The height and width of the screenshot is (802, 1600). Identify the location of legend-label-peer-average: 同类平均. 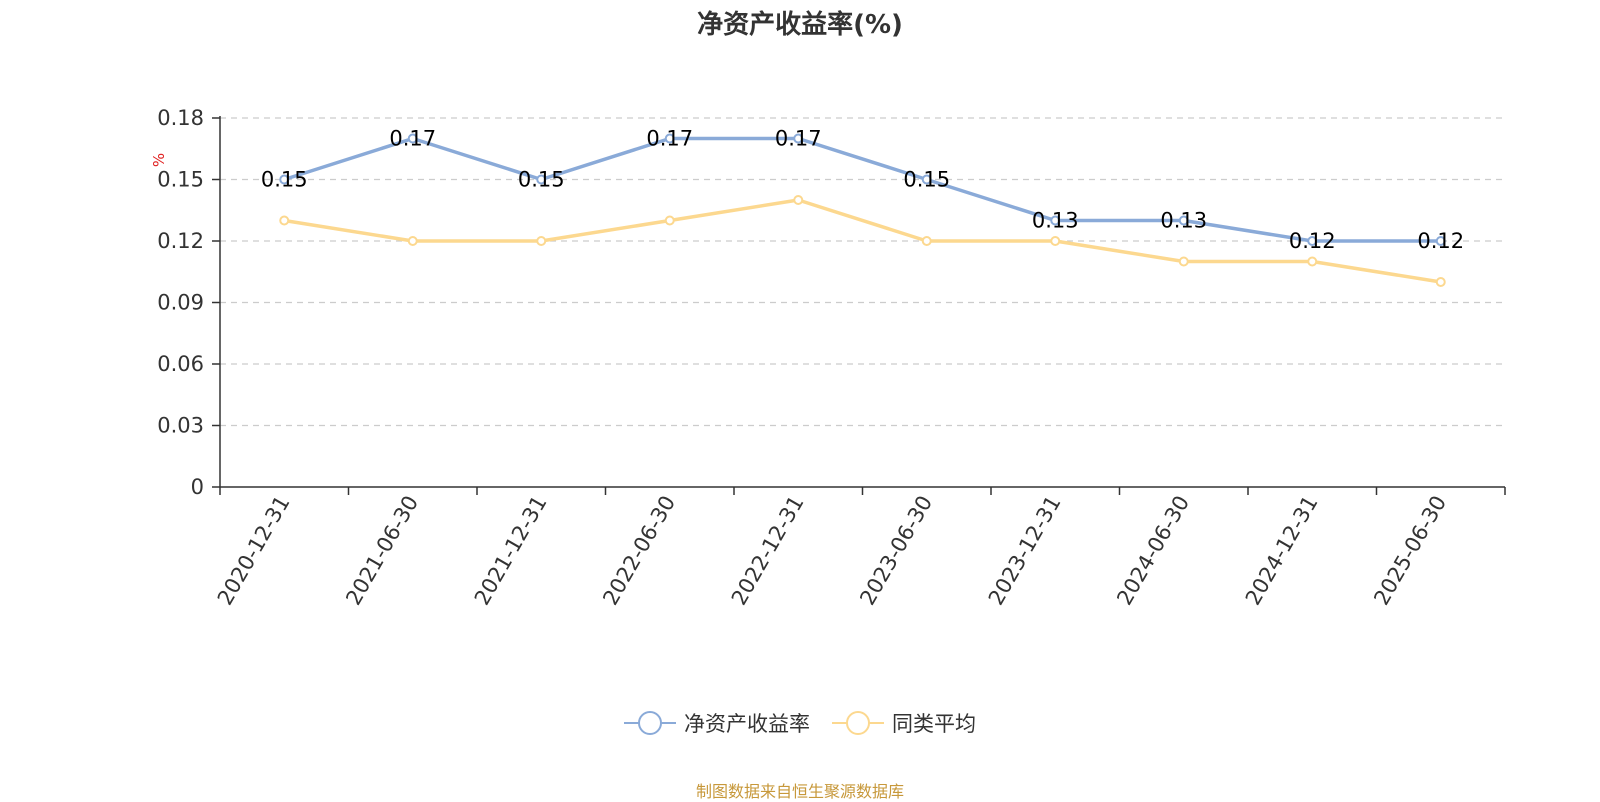
(934, 724).